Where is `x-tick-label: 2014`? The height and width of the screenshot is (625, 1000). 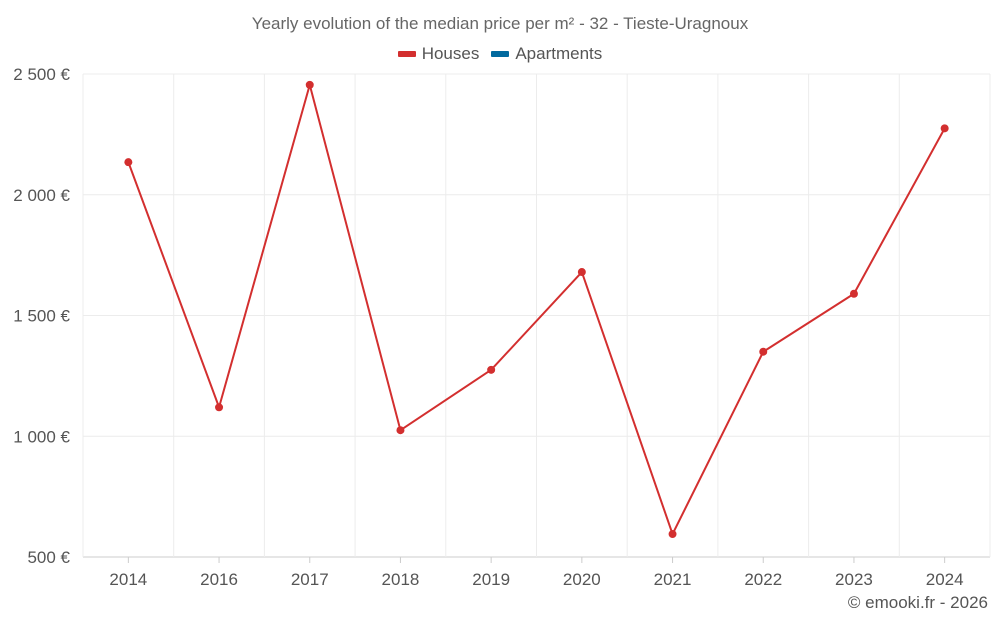 x-tick-label: 2014 is located at coordinates (128, 579).